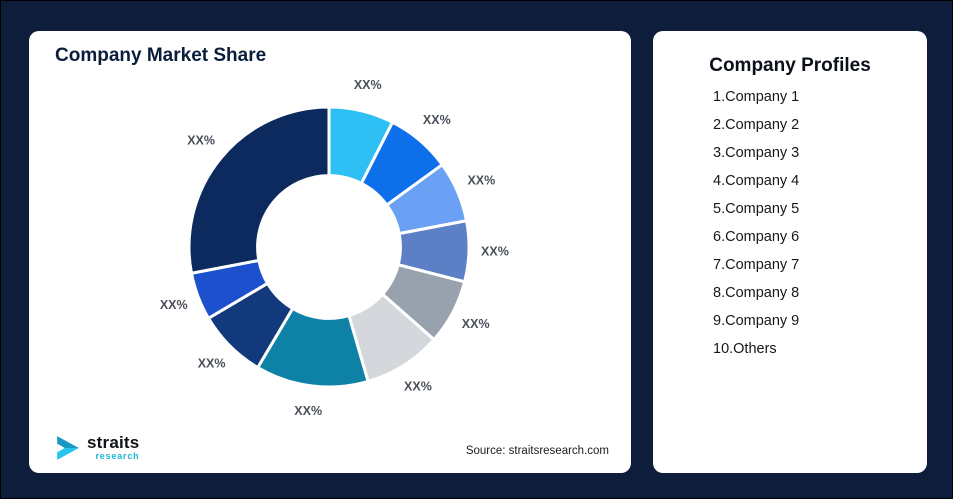 The width and height of the screenshot is (953, 499). I want to click on slice-label-6: XX%, so click(418, 386).